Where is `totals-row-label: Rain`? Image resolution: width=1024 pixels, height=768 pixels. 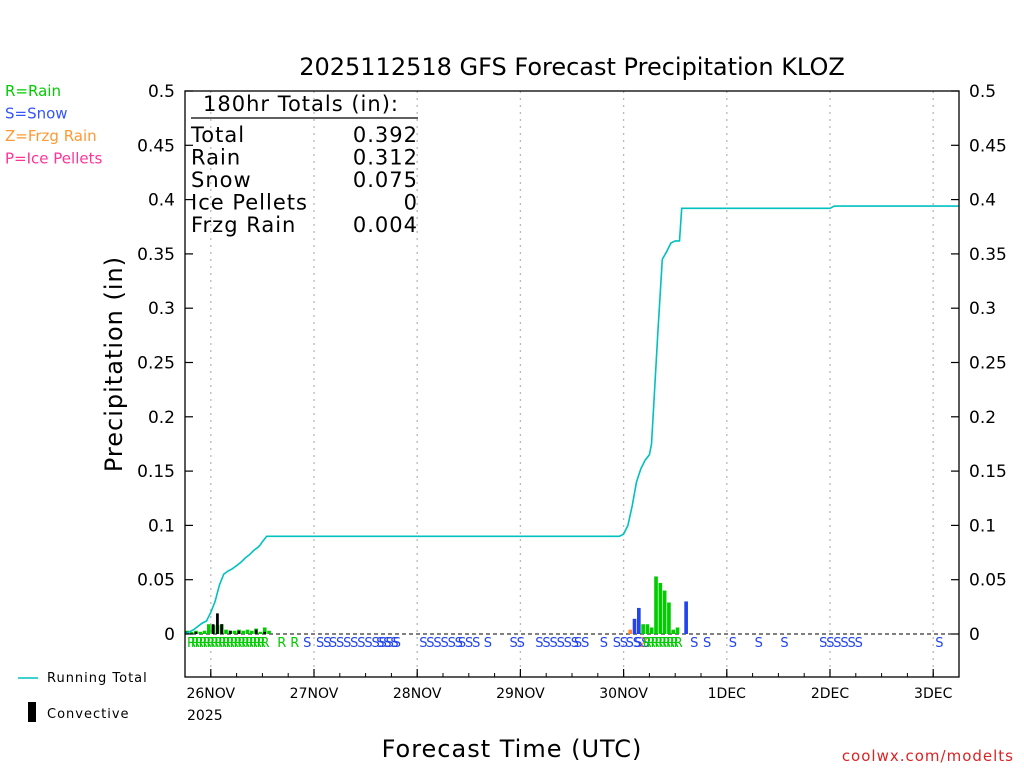
totals-row-label: Rain is located at coordinates (216, 158).